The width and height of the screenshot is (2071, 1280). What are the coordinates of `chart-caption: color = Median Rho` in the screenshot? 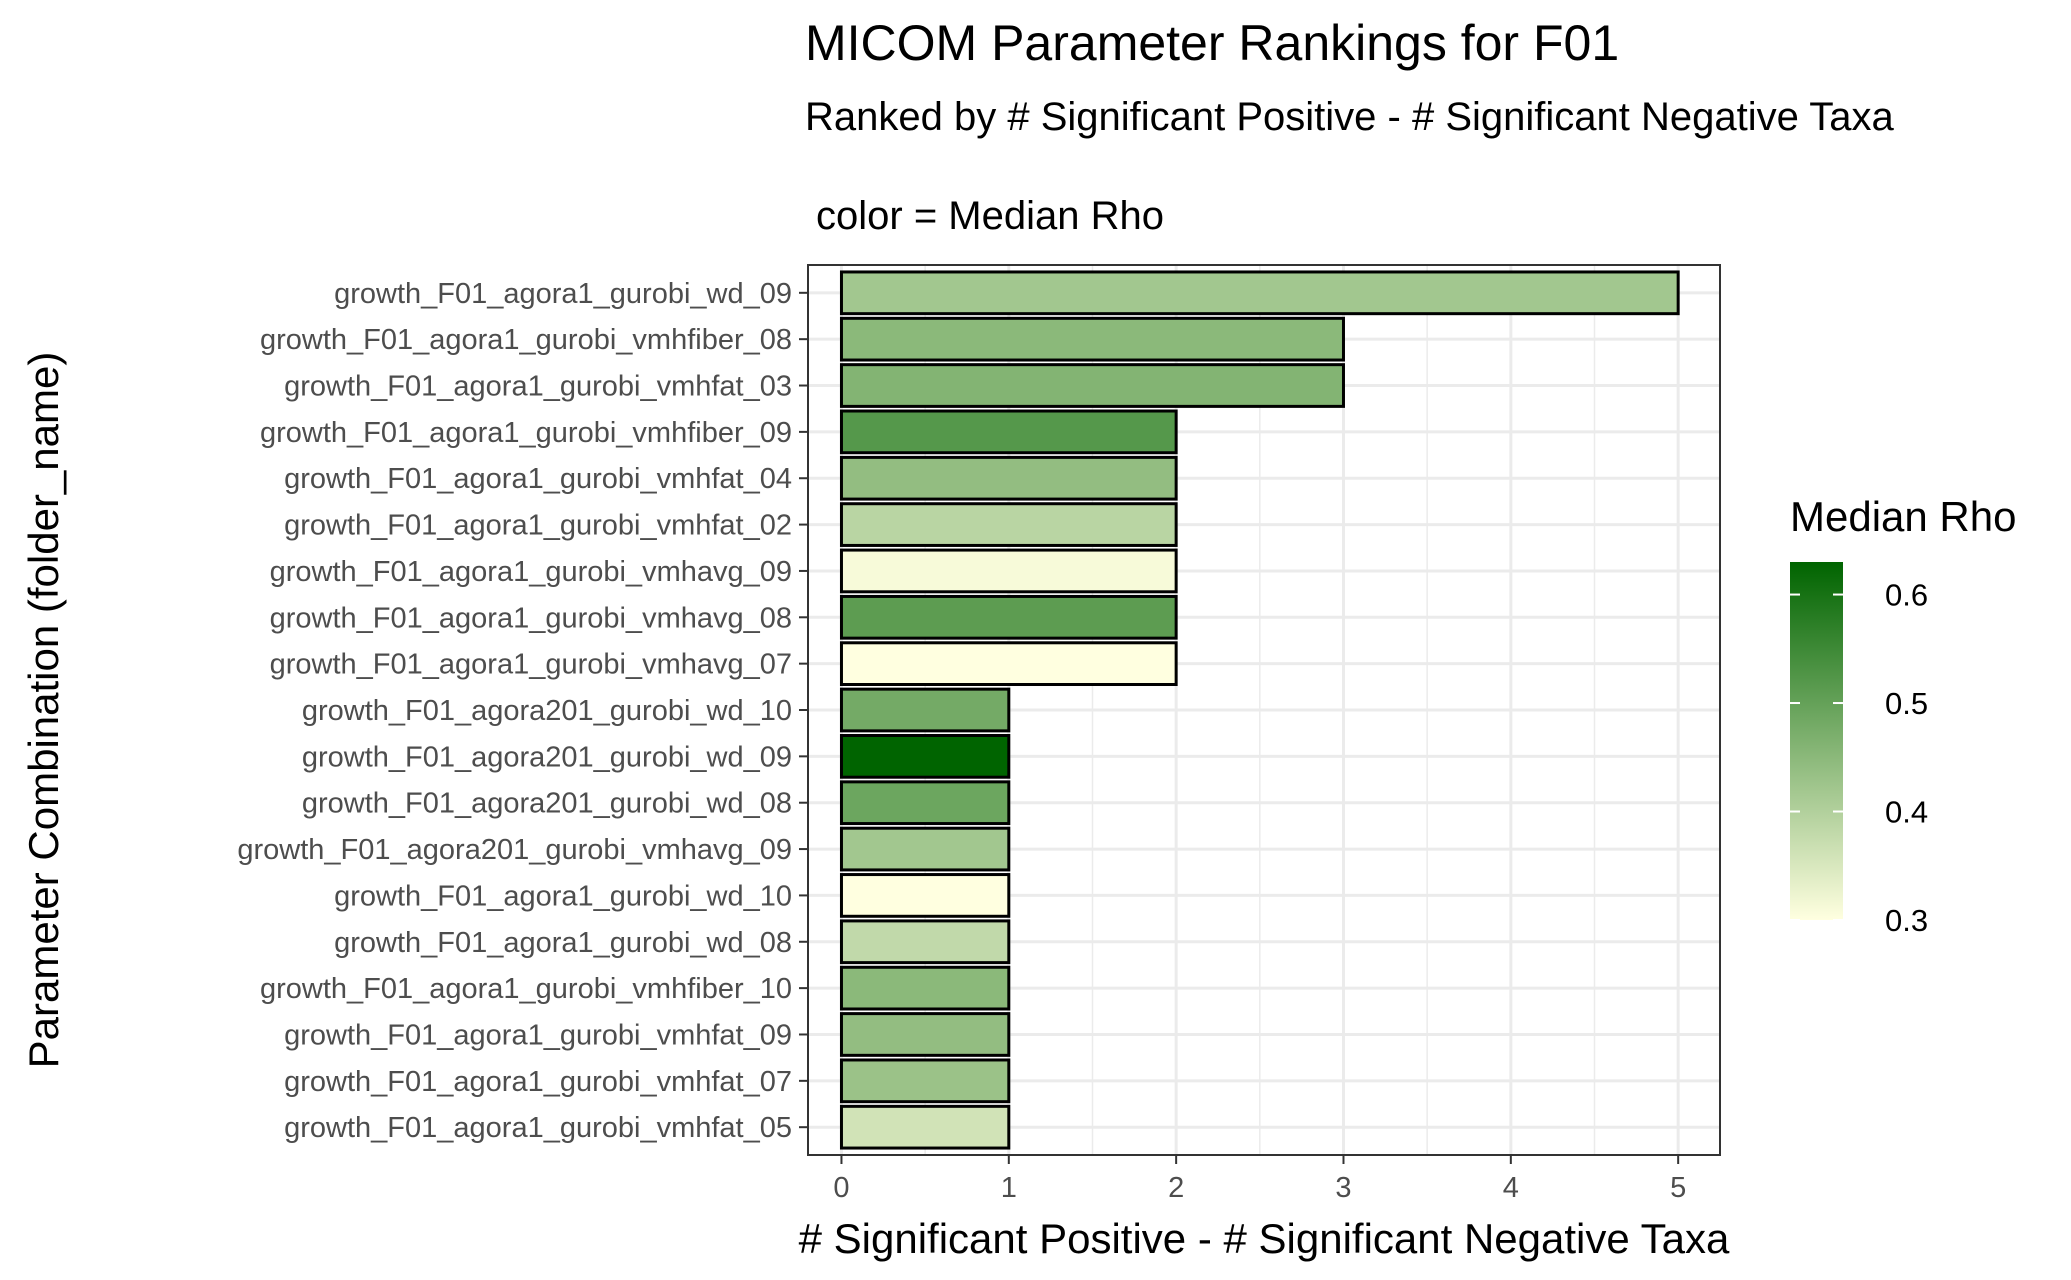 It's located at (990, 216).